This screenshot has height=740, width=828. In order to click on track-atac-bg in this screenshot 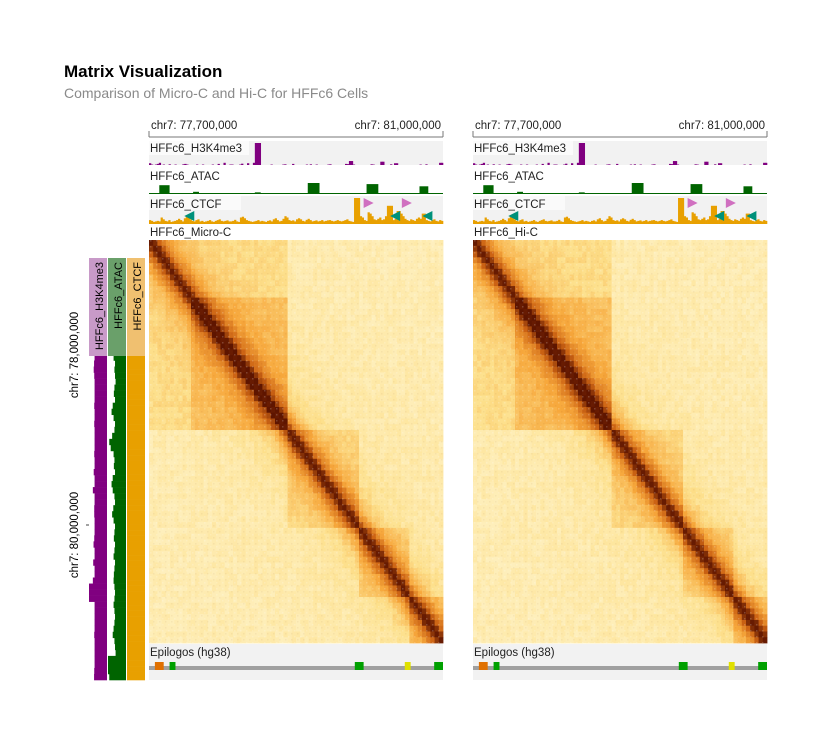, I will do `click(296, 181)`.